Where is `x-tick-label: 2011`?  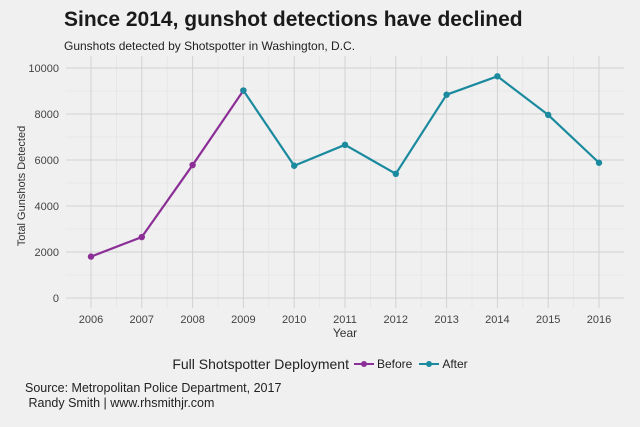 x-tick-label: 2011 is located at coordinates (345, 320).